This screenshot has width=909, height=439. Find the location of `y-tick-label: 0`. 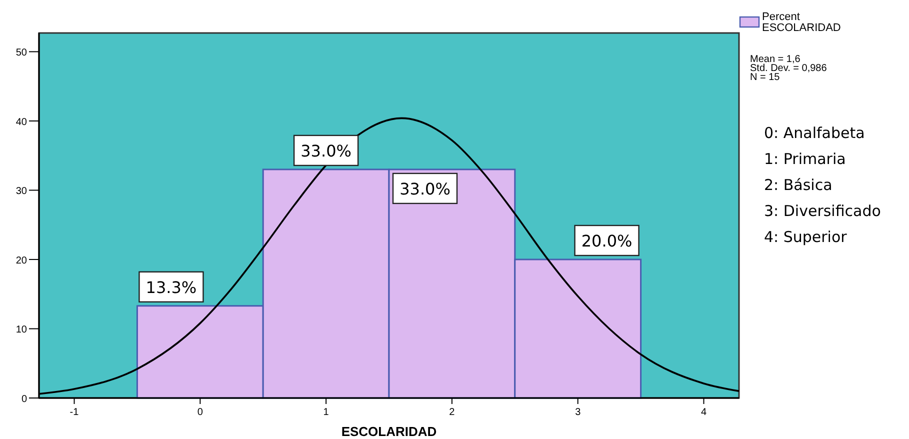

y-tick-label: 0 is located at coordinates (24, 399).